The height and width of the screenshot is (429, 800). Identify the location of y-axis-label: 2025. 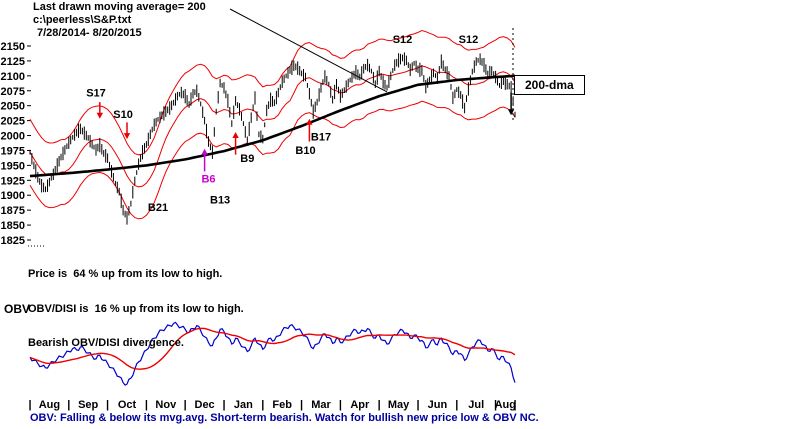
(13, 122).